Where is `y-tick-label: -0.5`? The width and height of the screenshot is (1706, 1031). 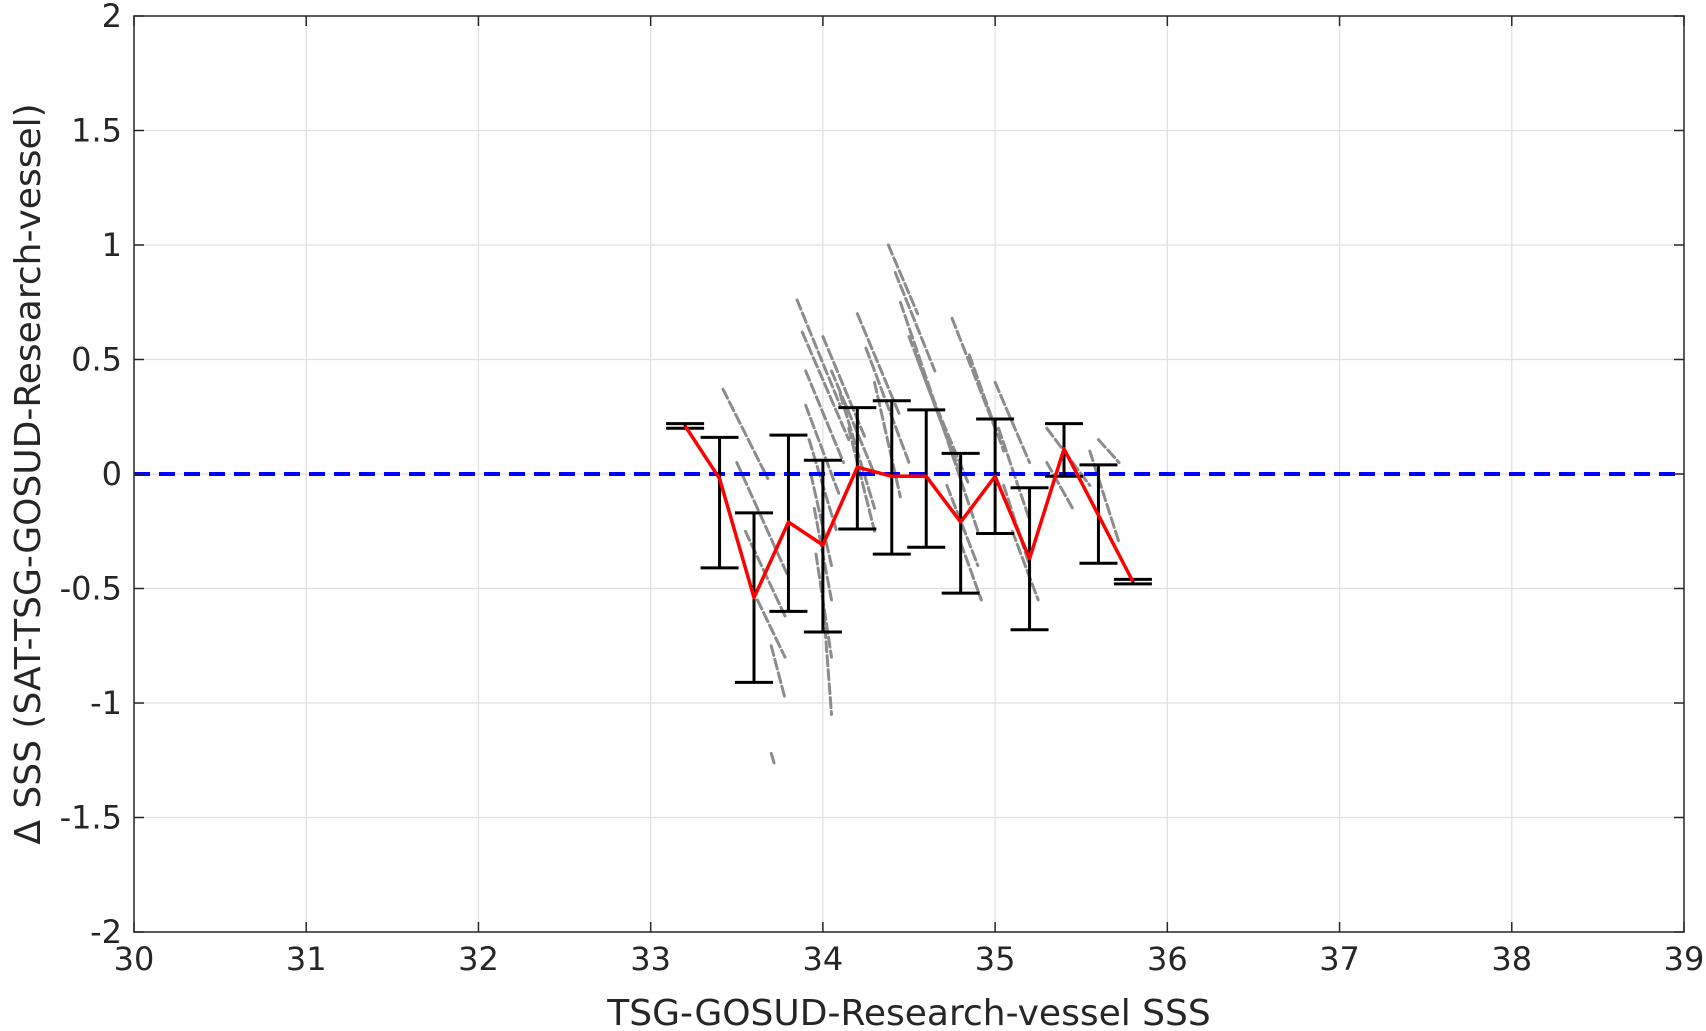
y-tick-label: -0.5 is located at coordinates (91, 589).